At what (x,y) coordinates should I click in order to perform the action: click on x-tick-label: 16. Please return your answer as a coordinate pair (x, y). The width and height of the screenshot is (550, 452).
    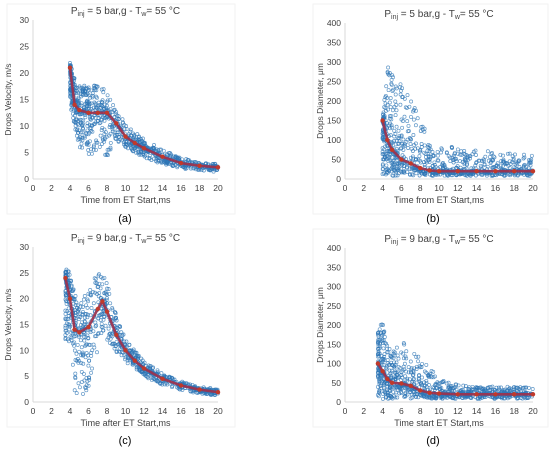
    Looking at the image, I should click on (181, 188).